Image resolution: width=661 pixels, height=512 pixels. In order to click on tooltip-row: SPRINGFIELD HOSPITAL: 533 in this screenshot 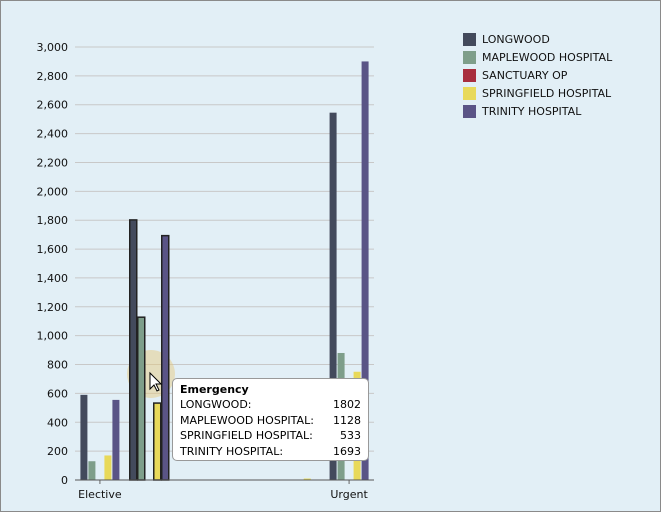, I will do `click(270, 435)`.